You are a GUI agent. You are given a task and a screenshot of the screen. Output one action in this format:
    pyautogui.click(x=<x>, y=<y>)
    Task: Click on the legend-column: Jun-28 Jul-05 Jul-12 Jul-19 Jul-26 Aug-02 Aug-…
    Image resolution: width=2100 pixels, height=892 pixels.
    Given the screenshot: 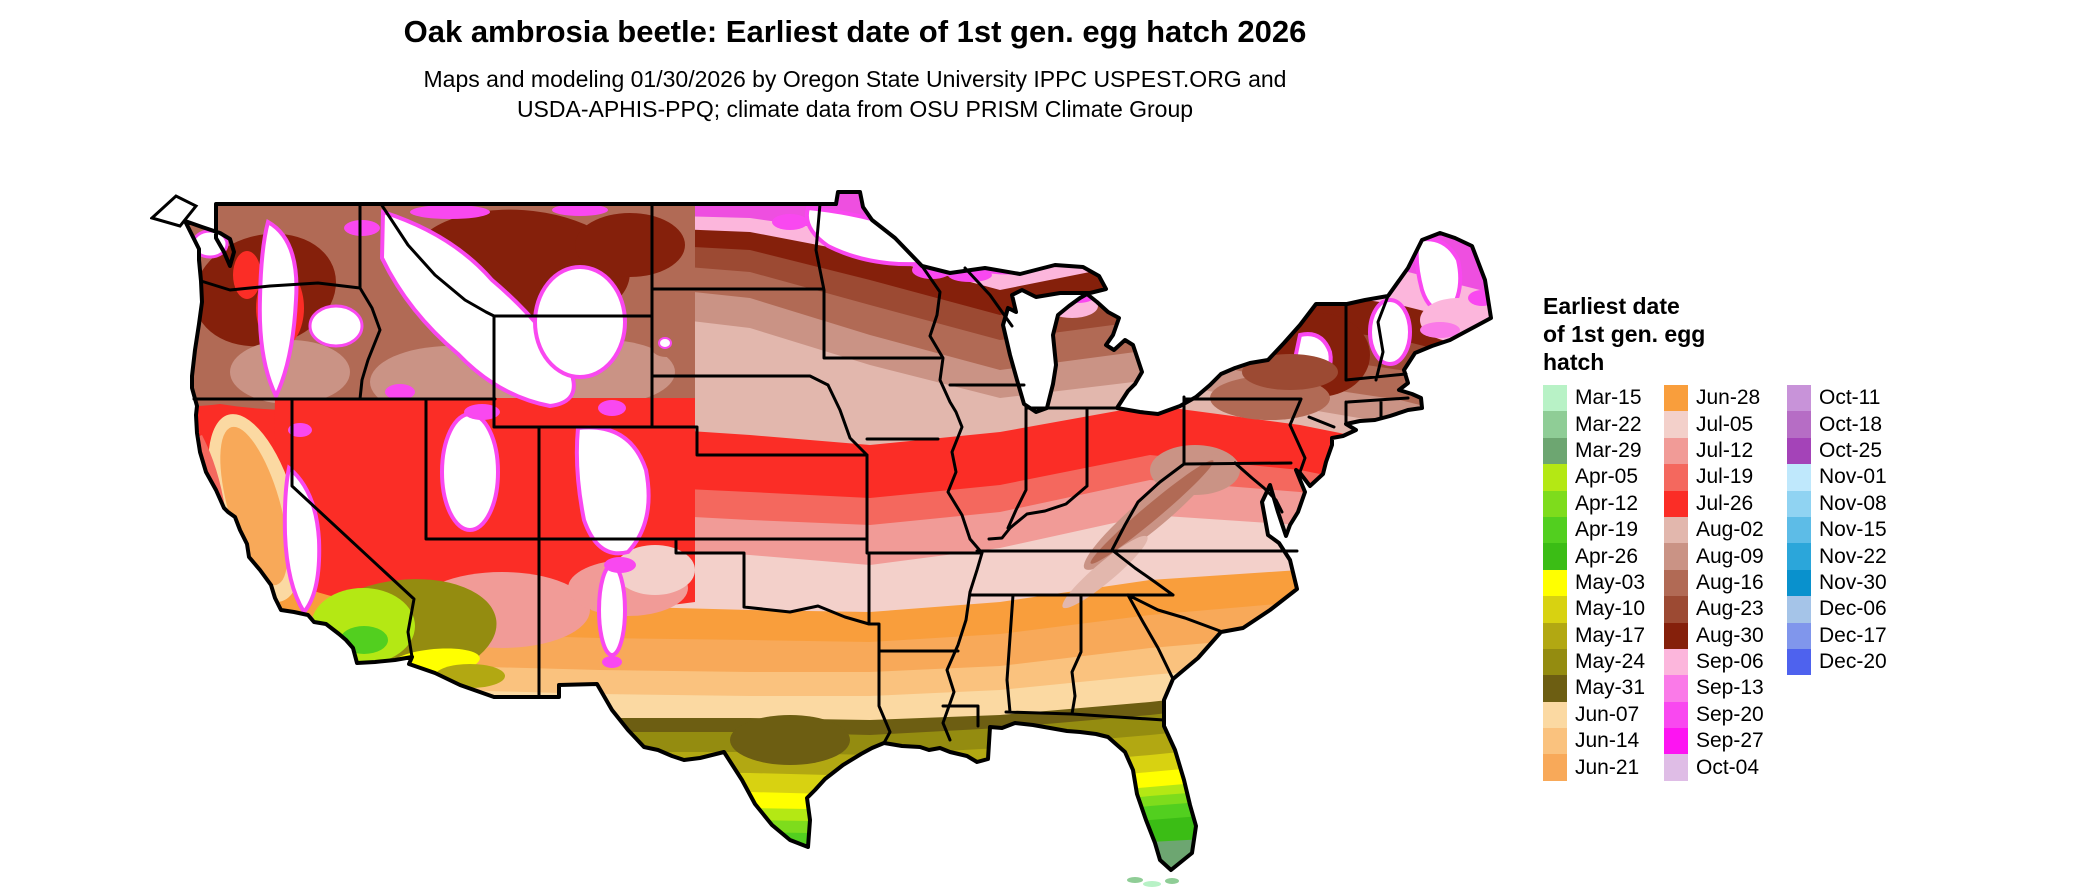 What is the action you would take?
    pyautogui.click(x=1725, y=583)
    